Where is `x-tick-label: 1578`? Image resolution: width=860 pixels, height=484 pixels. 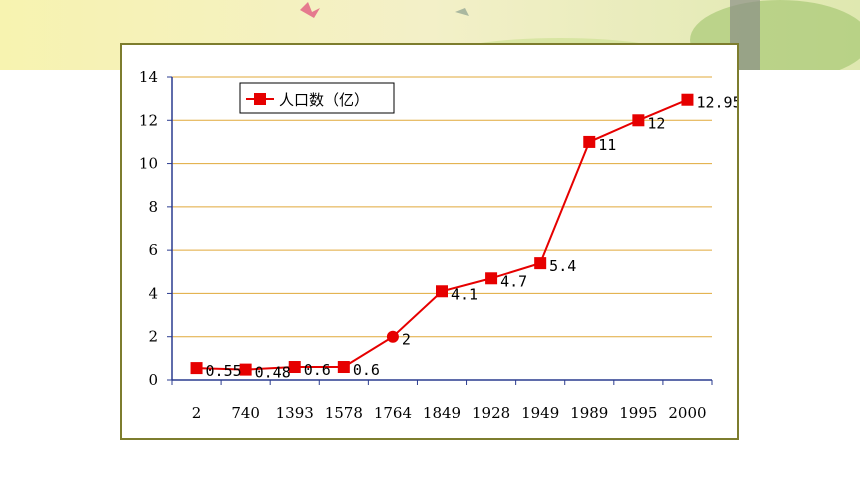 x-tick-label: 1578 is located at coordinates (344, 413).